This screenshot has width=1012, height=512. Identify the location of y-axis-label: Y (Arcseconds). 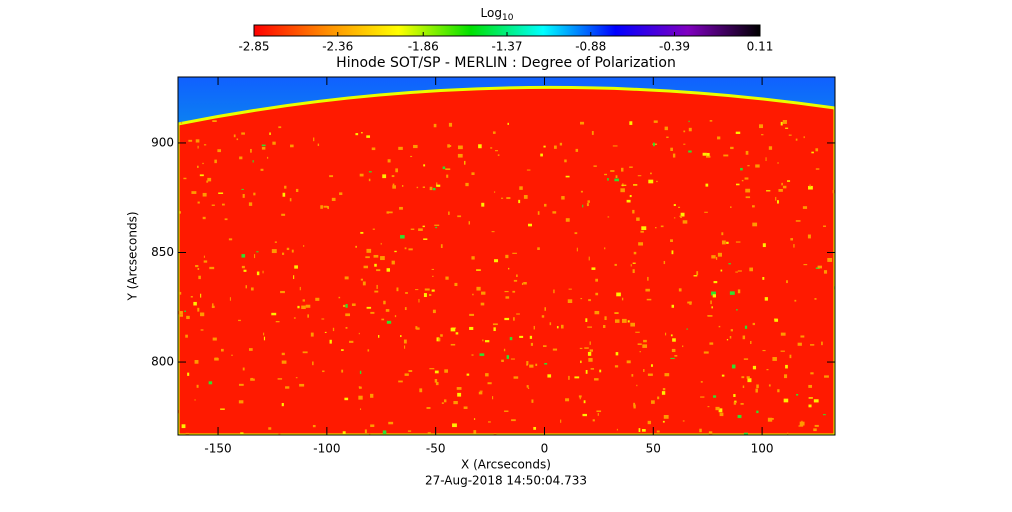
(133, 256).